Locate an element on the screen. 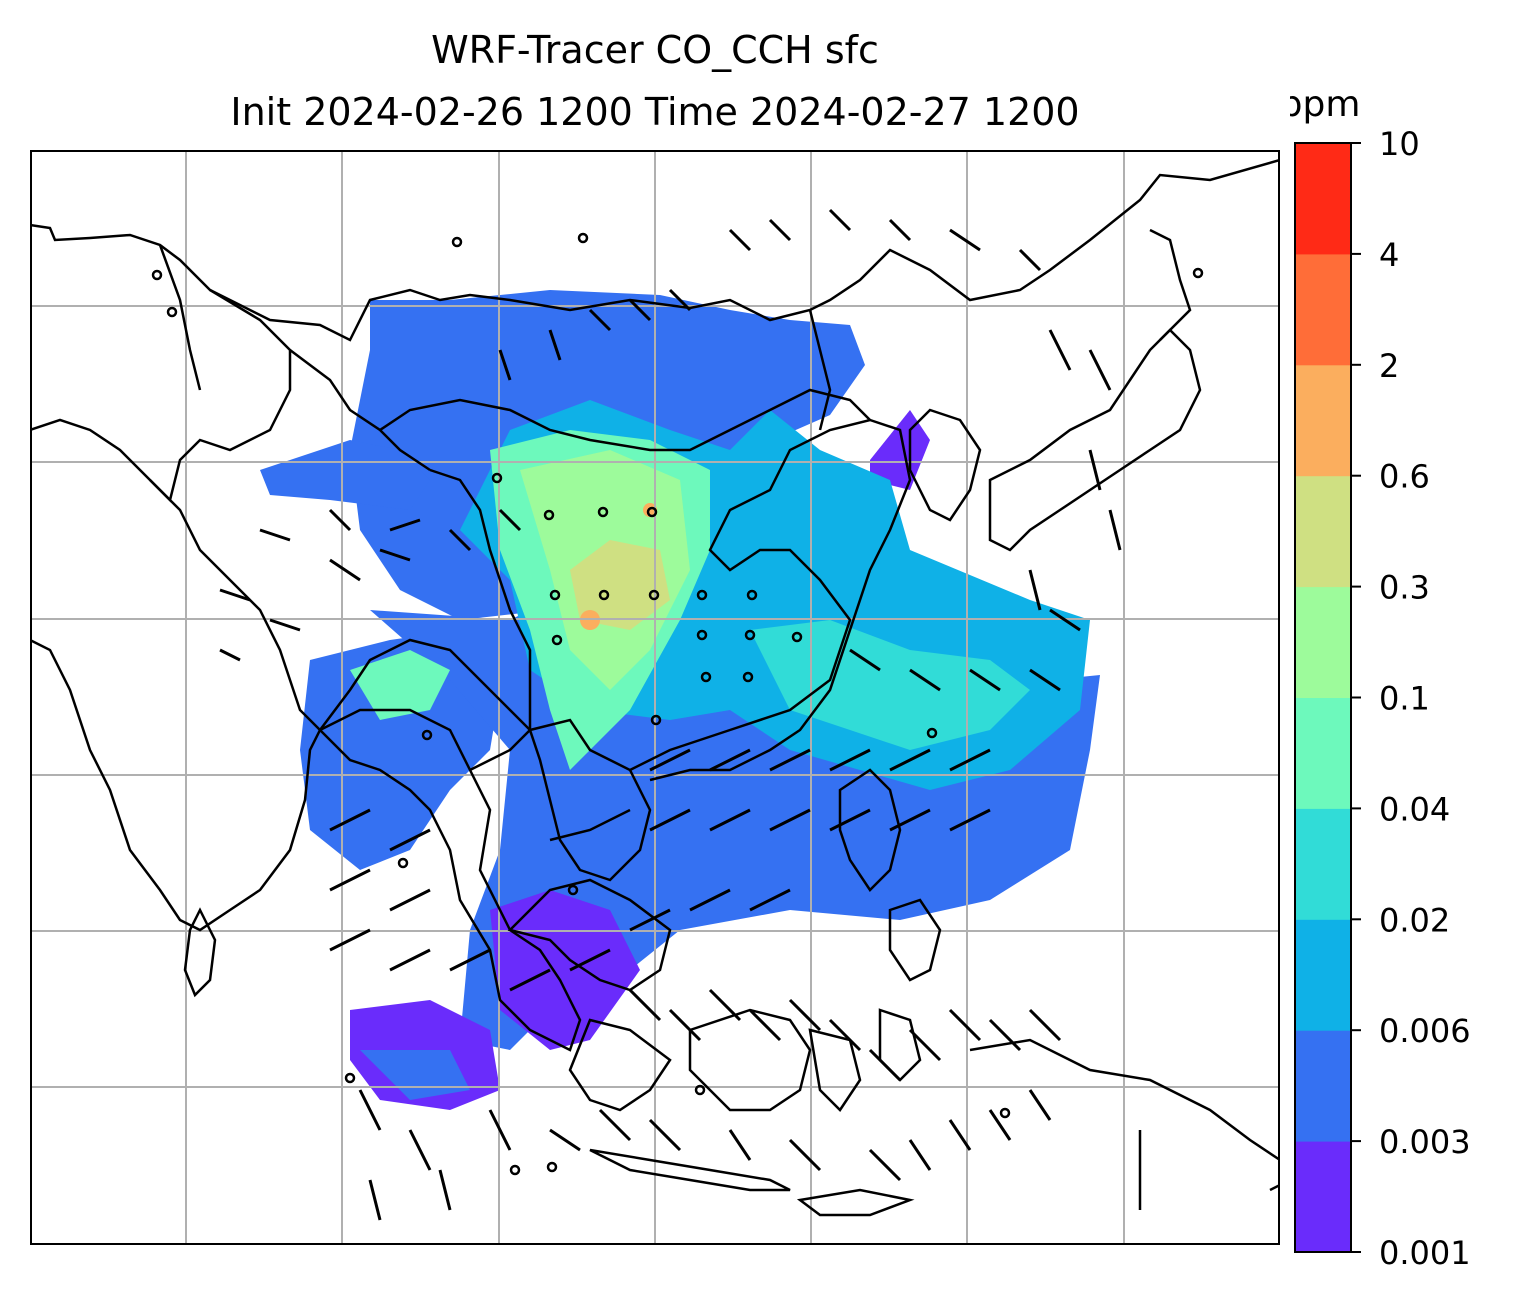  colorbar-tick-label: 0.001 is located at coordinates (1425, 1253).